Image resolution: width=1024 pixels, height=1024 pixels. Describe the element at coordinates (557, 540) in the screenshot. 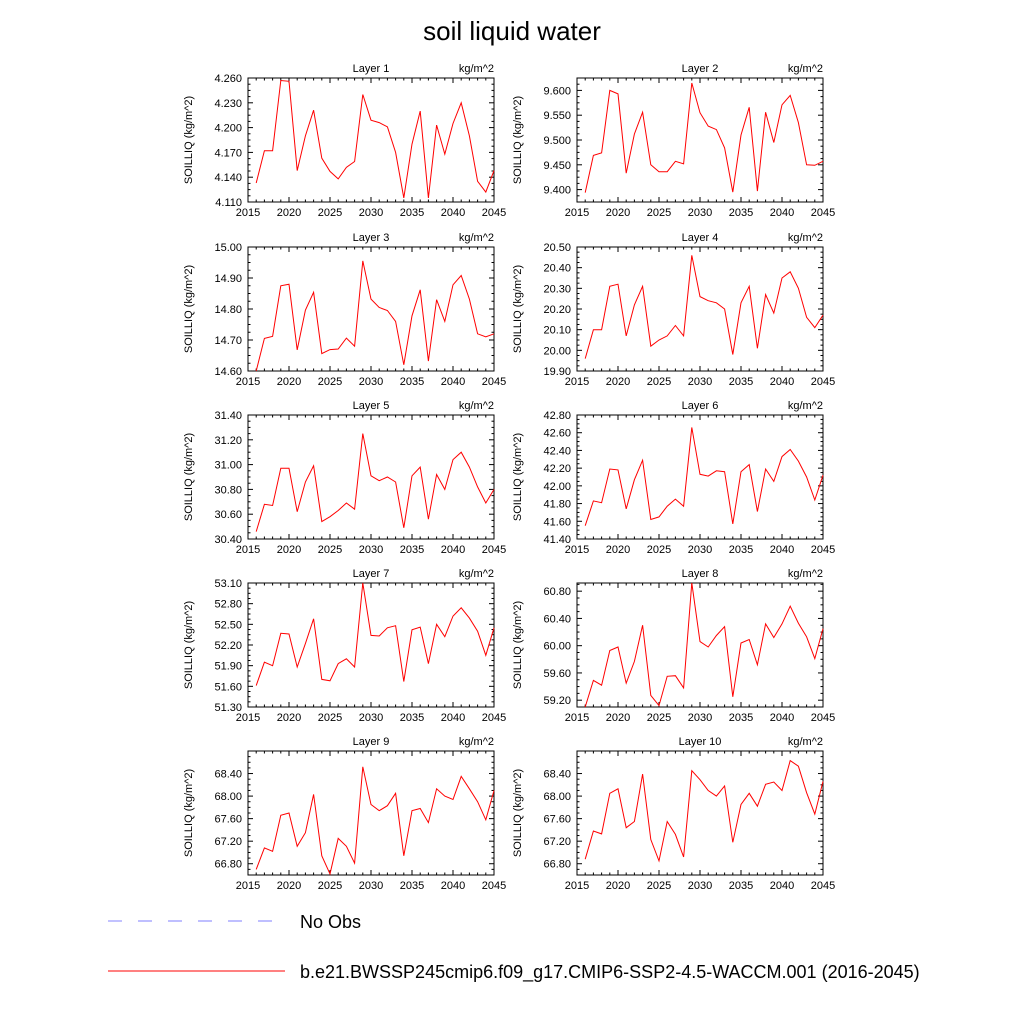

I see `y-tick-label: 41.40` at that location.